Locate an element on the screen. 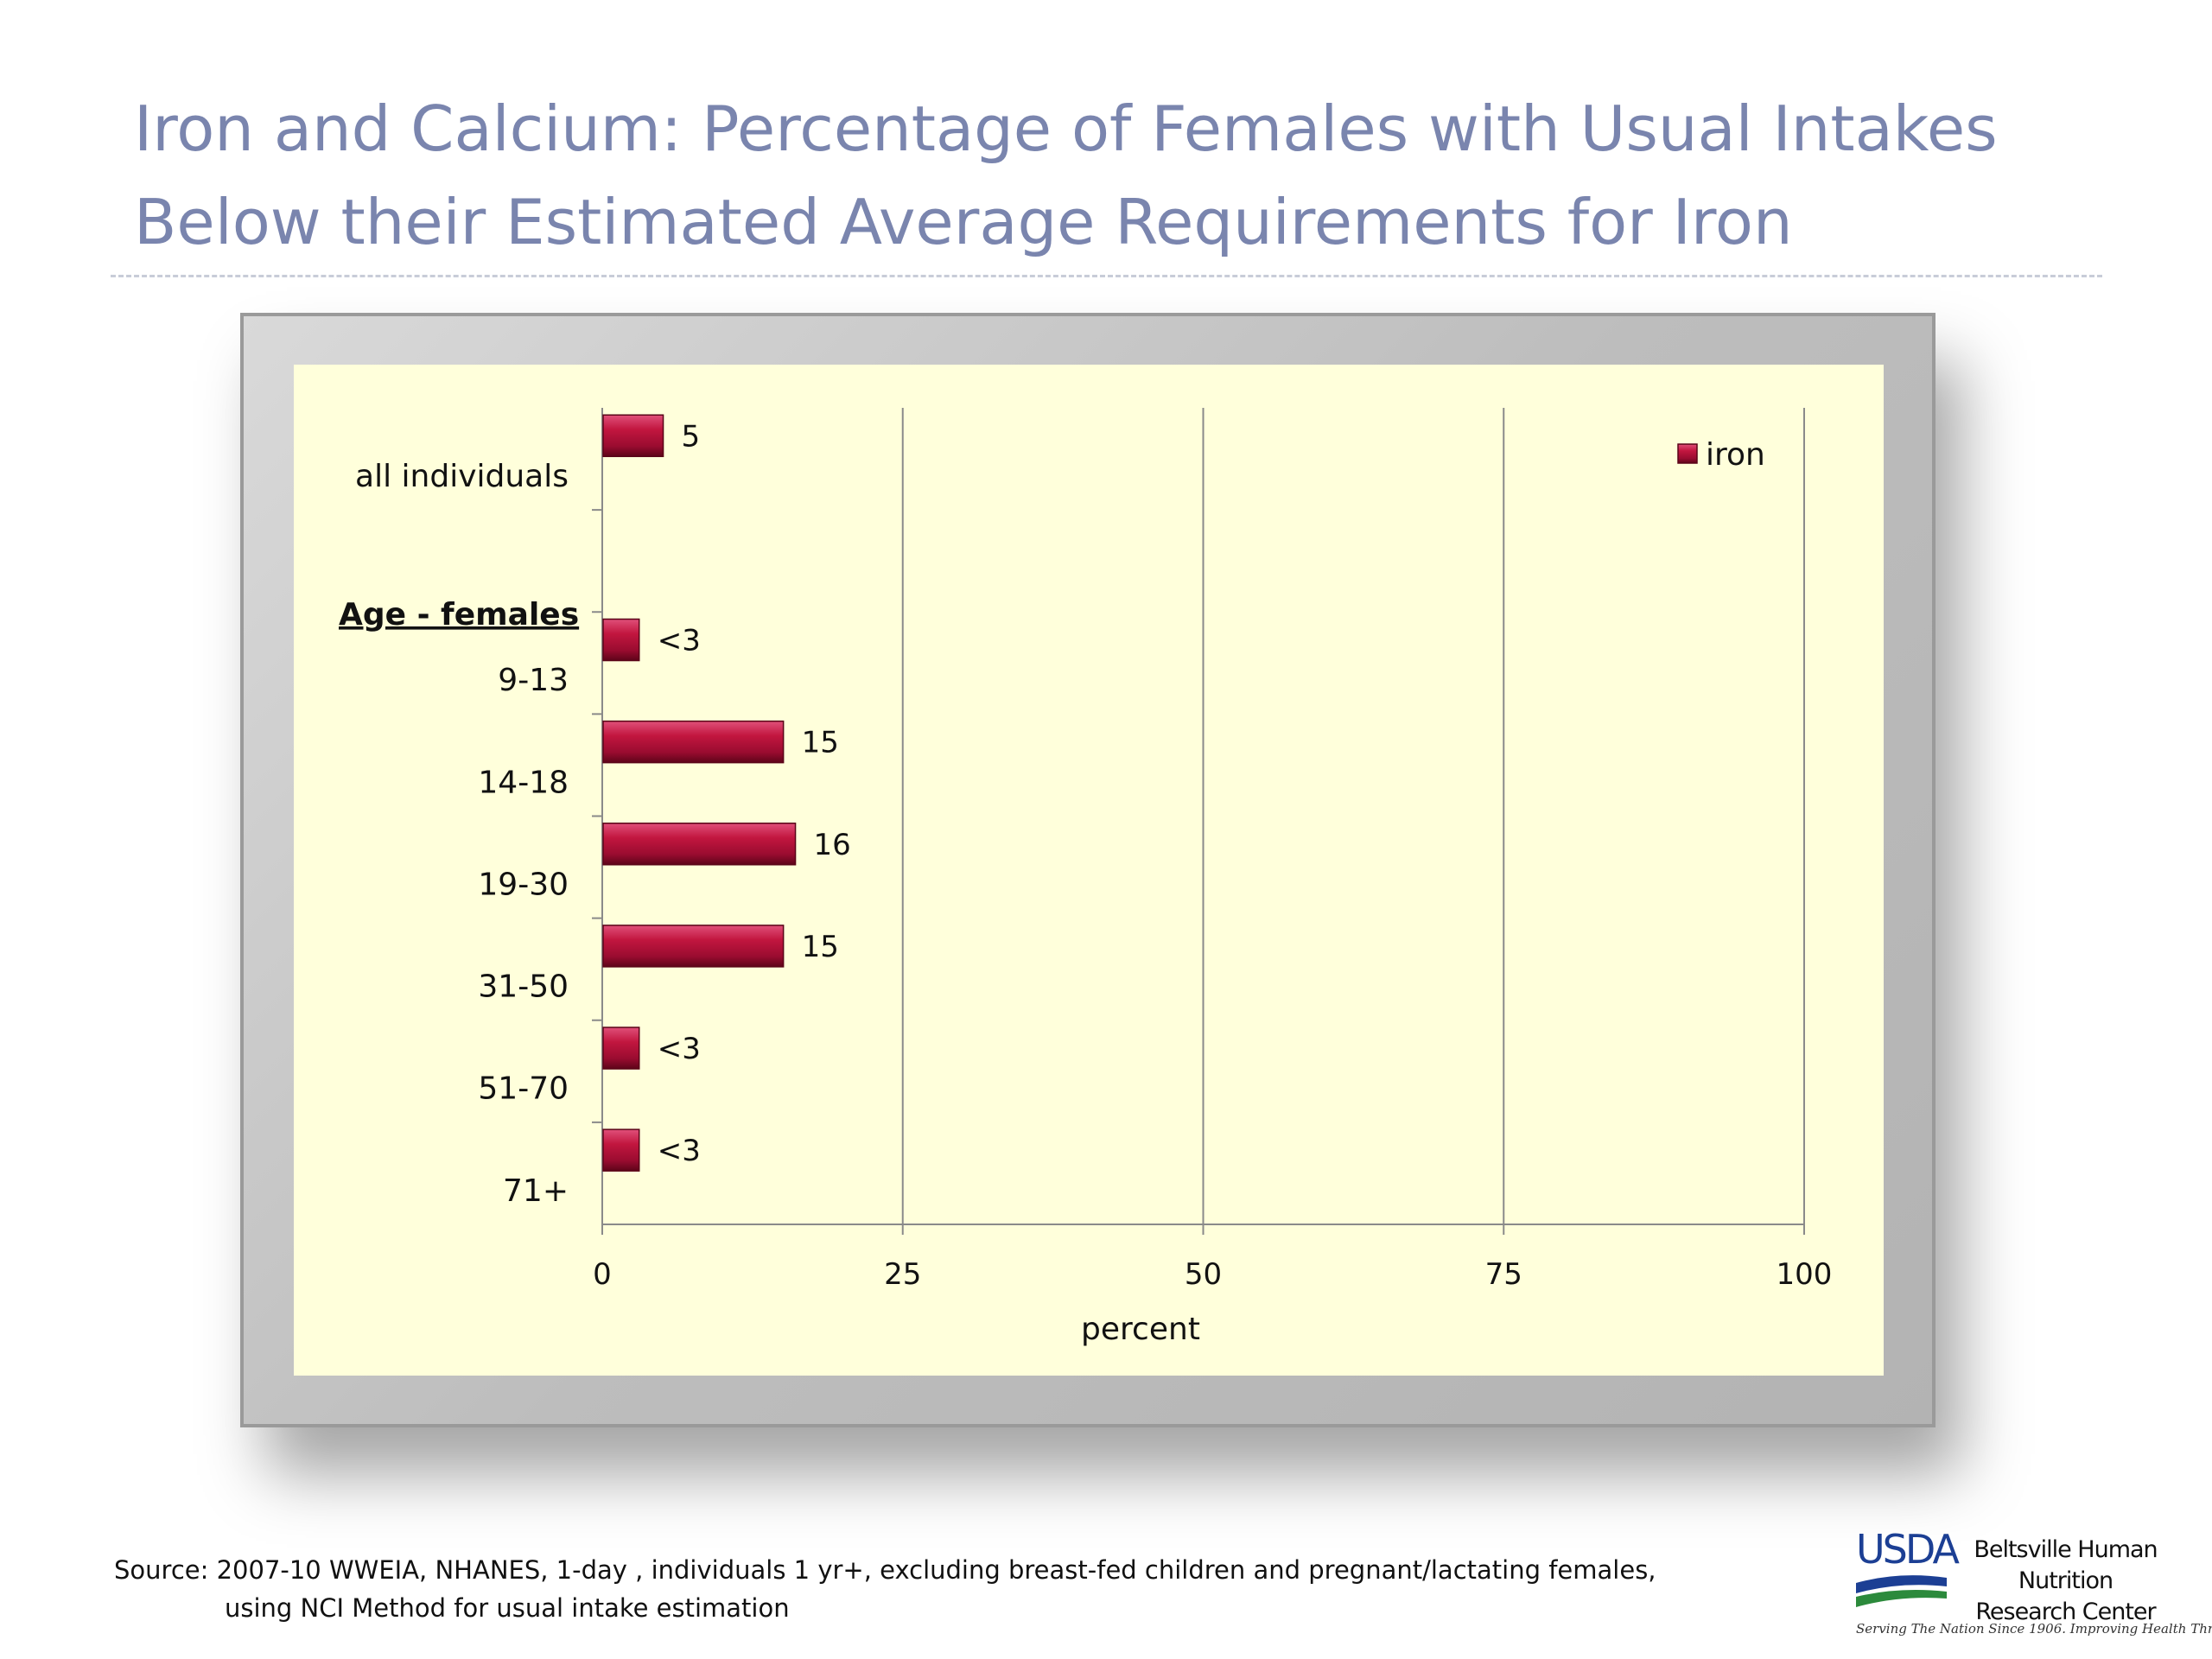  y-category-label: 31-50 is located at coordinates (523, 987).